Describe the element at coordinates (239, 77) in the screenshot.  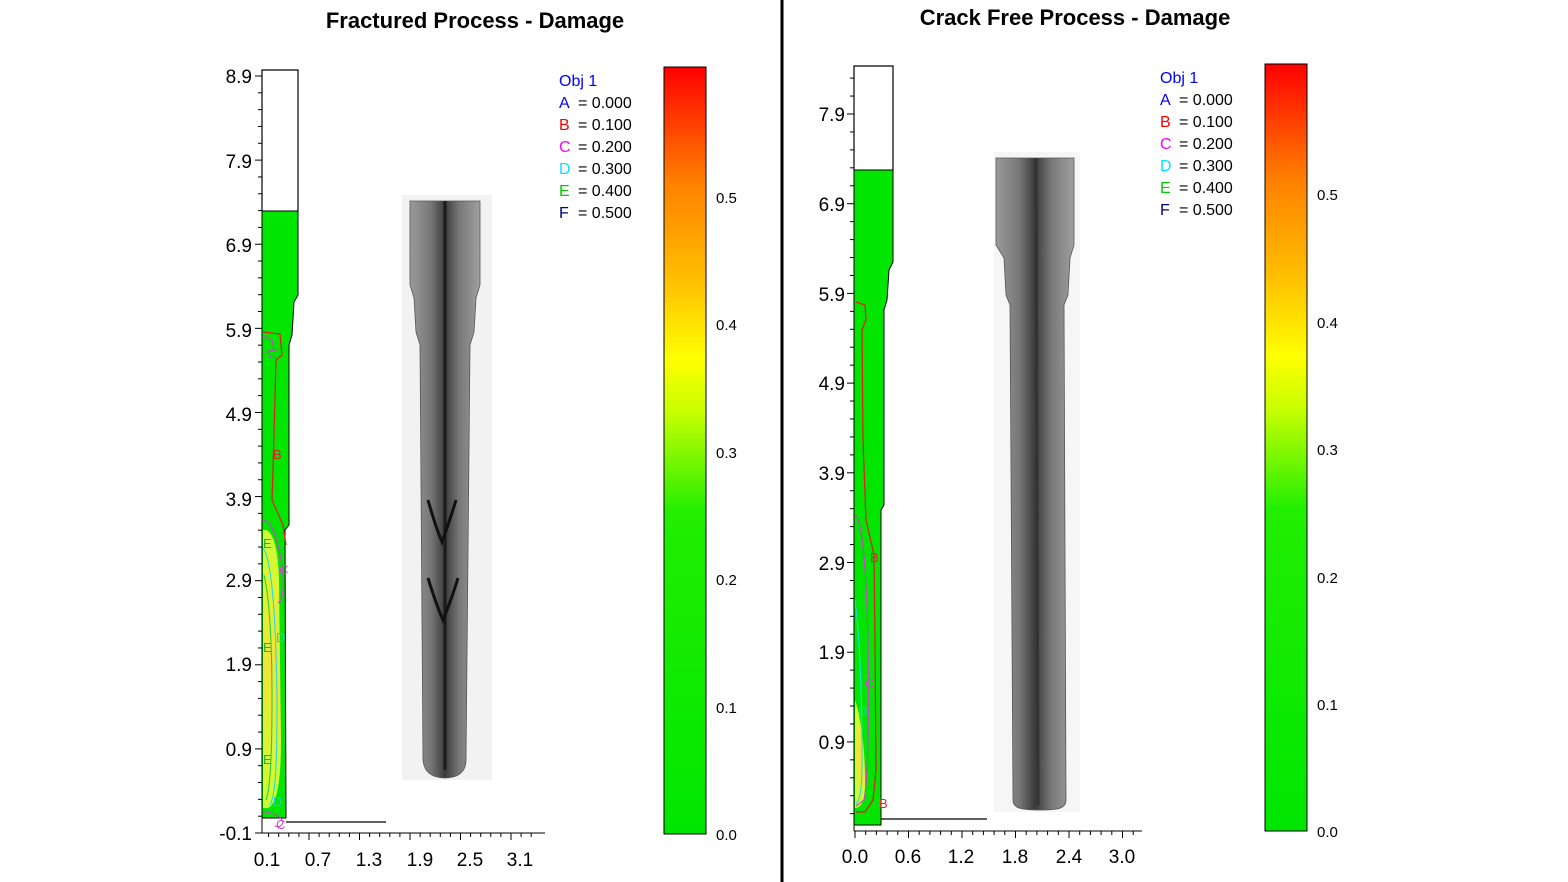
I see `y-tick-label: 8.9` at that location.